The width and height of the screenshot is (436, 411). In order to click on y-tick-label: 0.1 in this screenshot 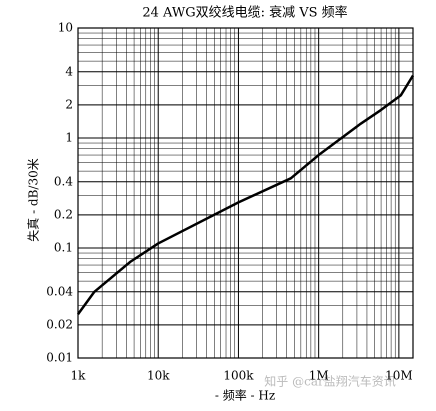, I will do `click(63, 248)`.